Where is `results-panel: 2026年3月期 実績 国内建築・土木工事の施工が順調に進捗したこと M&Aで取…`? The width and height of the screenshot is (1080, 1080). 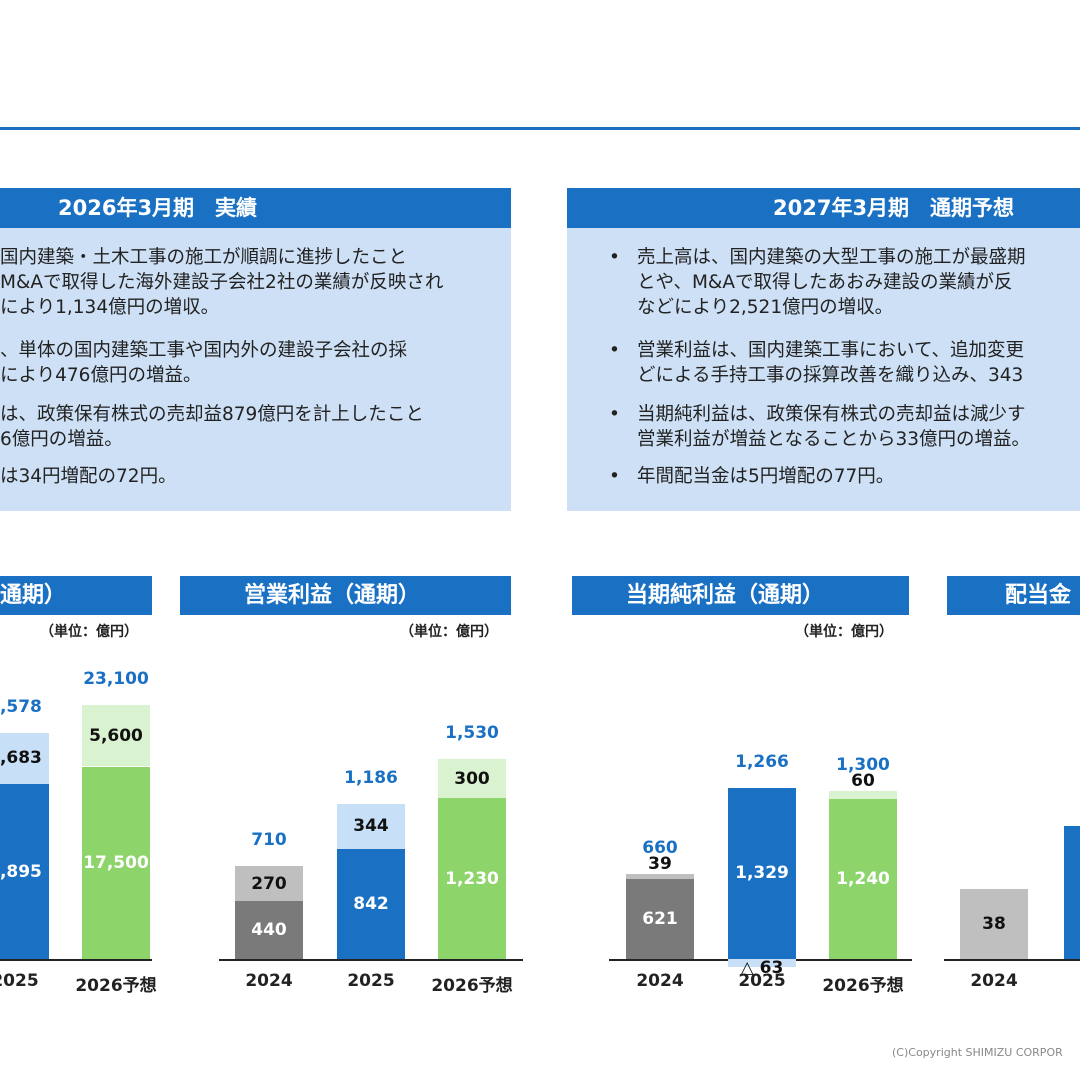 results-panel: 2026年3月期 実績 国内建築・土木工事の施工が順調に進捗したこと M&Aで取… is located at coordinates (255, 349).